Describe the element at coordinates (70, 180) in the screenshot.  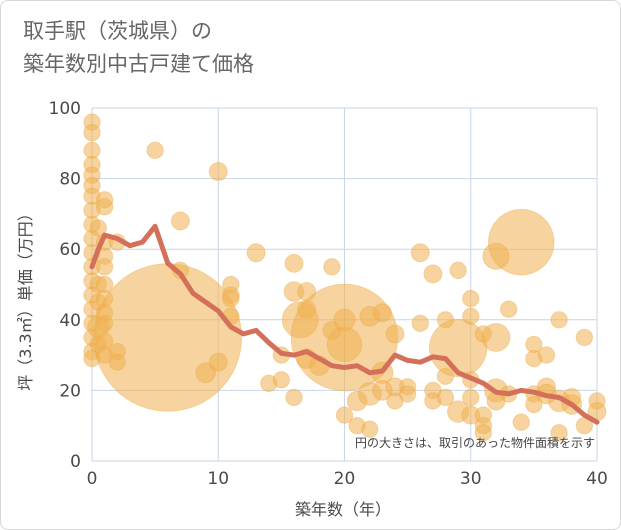
I see `y-tick-label-80: 80` at that location.